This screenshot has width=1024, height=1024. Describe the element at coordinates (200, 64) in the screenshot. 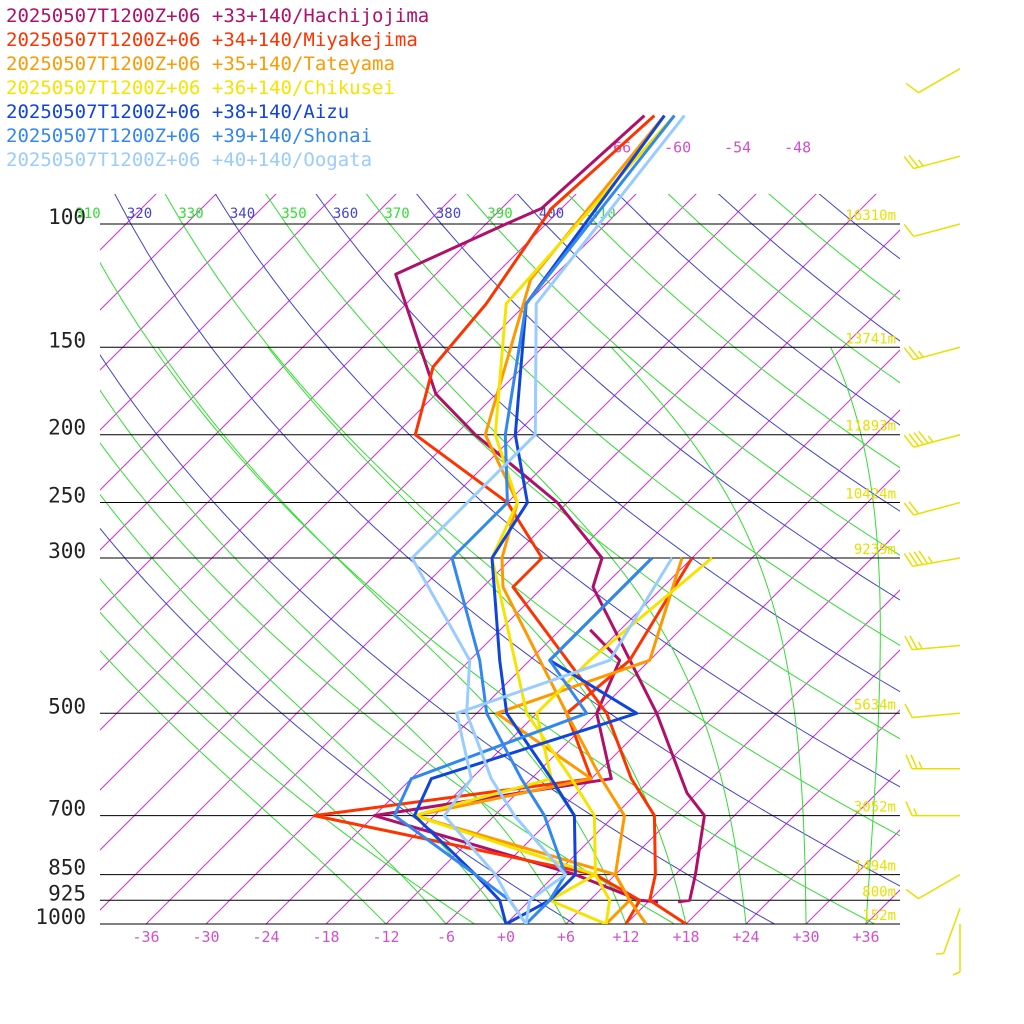

I see `legend-entry: 20250507T1200Z+06 +35+140/Tateyama` at that location.